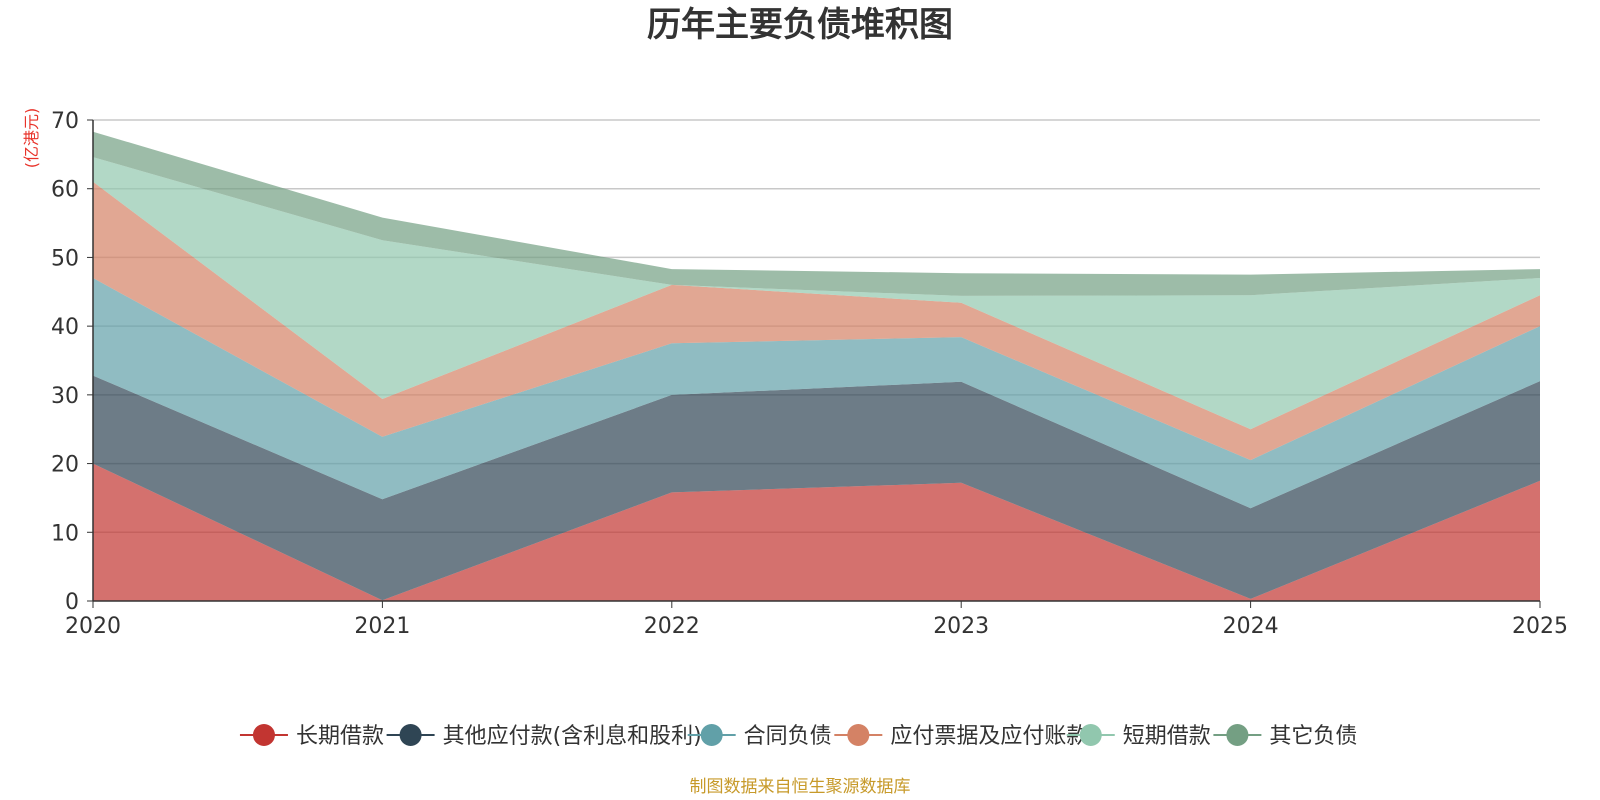 The image size is (1600, 800). What do you see at coordinates (65, 533) in the screenshot?
I see `y-tick-label: 10` at bounding box center [65, 533].